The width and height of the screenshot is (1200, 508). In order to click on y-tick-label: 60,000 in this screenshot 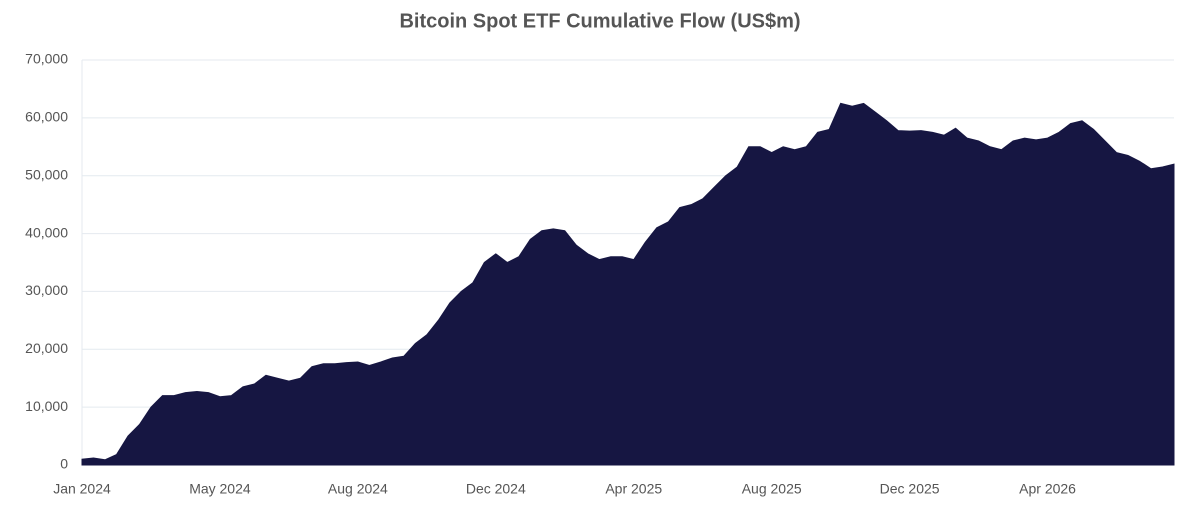, I will do `click(46, 117)`.